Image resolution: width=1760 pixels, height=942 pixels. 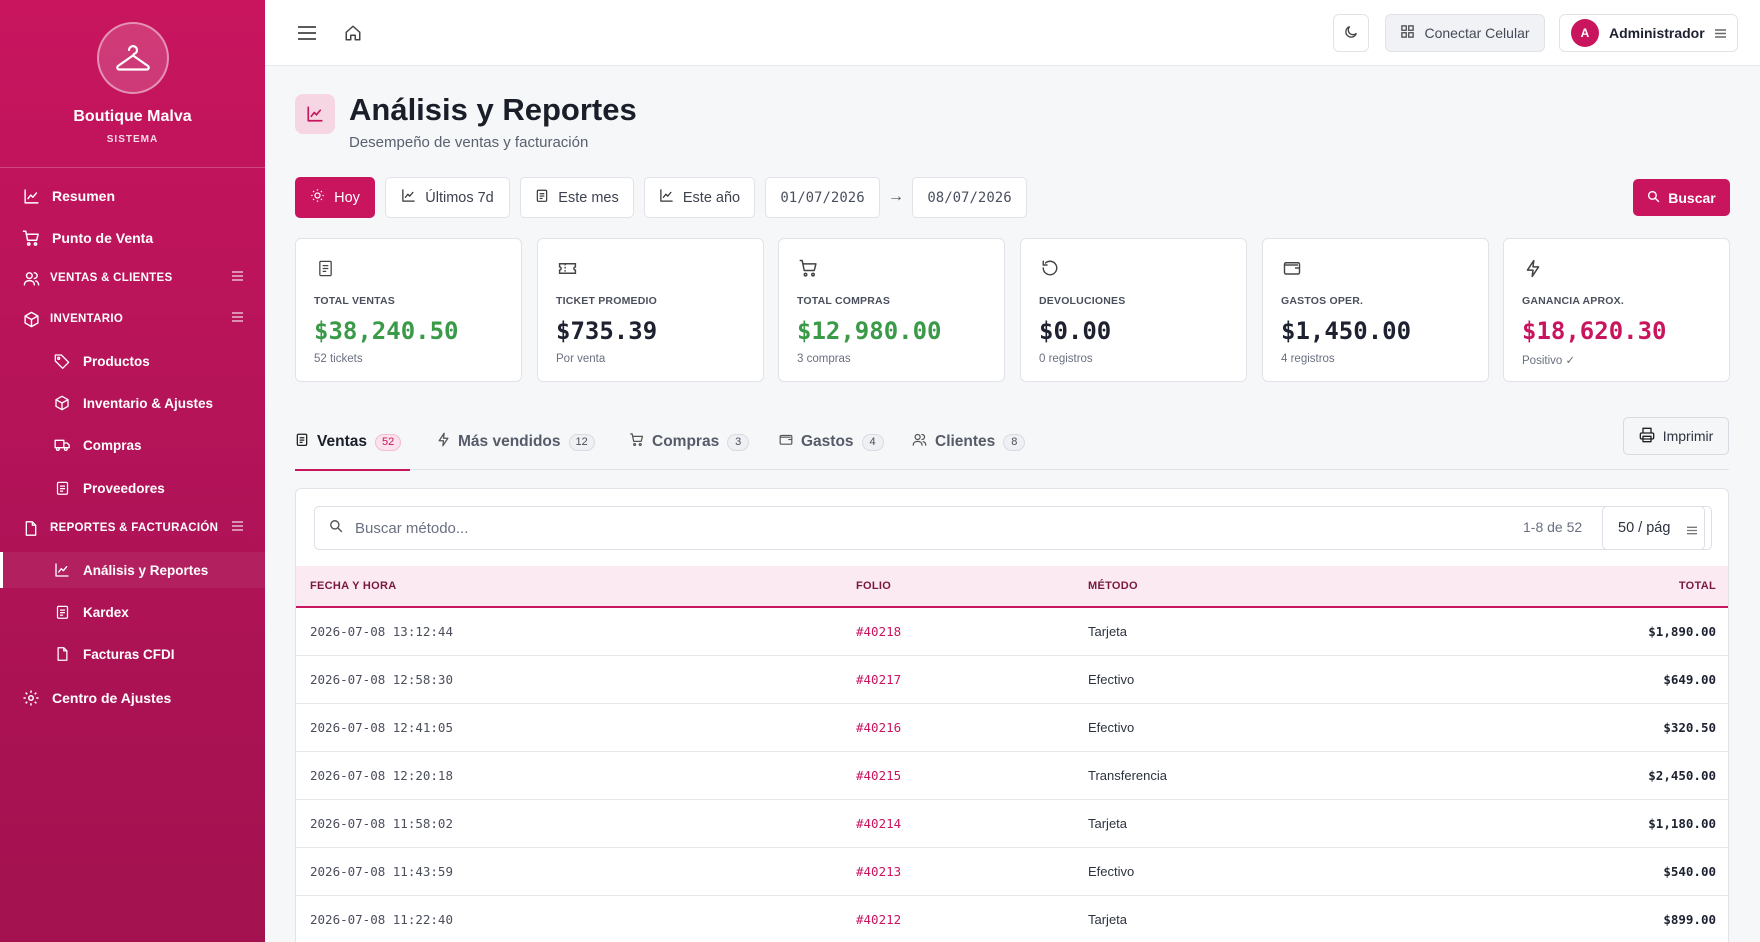 I want to click on per-page-value: 50 / pág, so click(x=1644, y=528).